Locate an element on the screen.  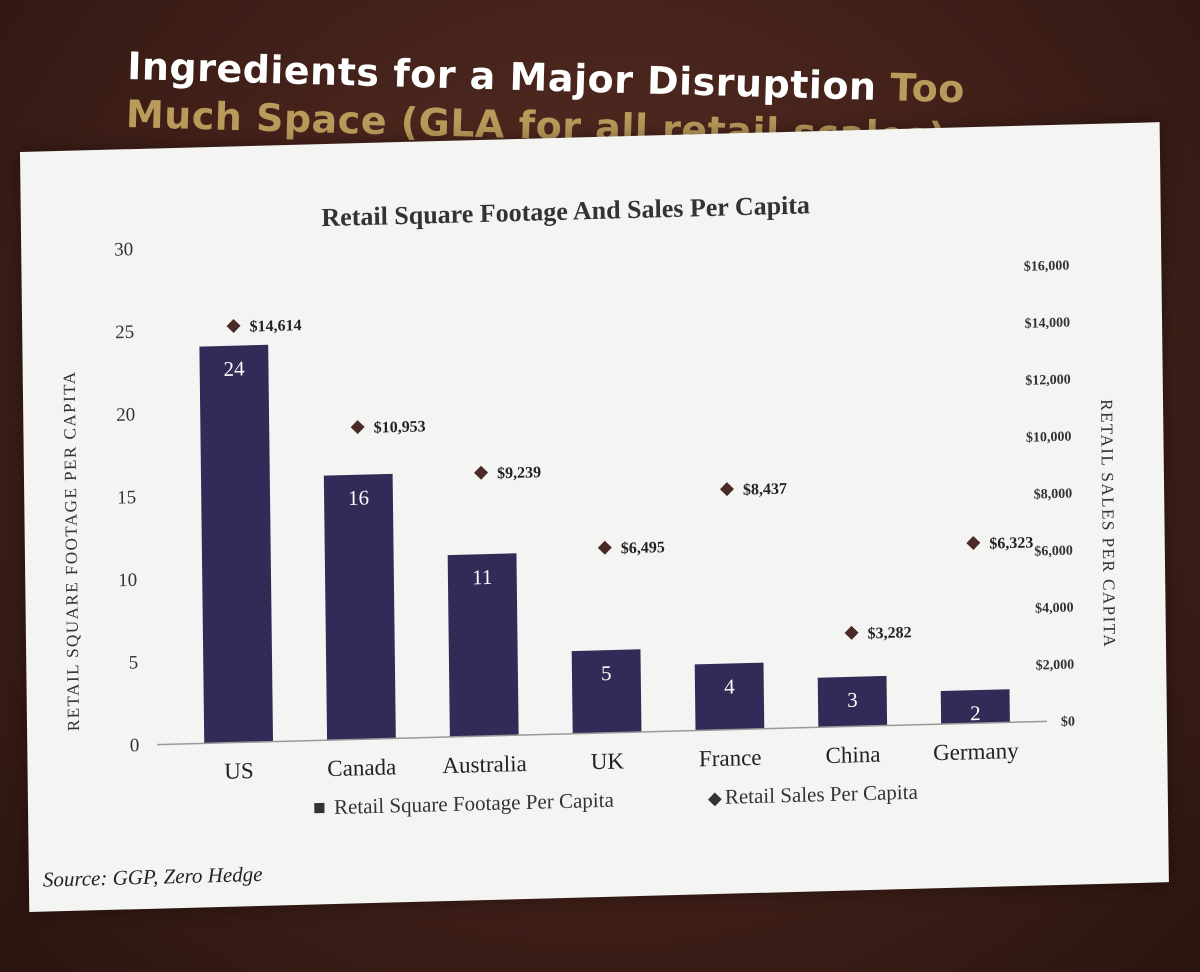
y2-tick-label: $14,000 is located at coordinates (1047, 324).